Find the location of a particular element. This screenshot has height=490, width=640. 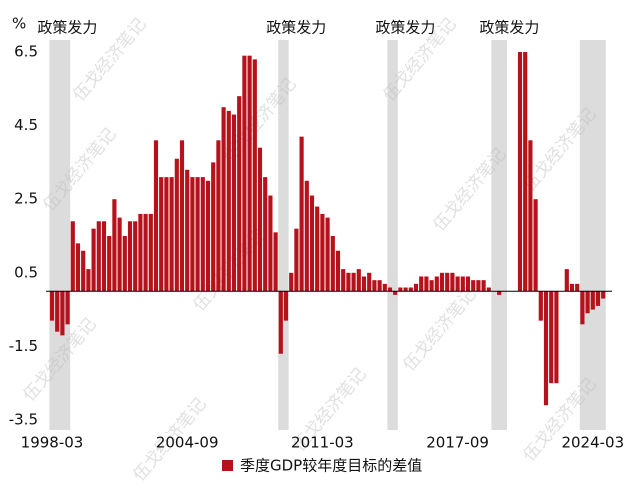

y-tick-label: 0.5 is located at coordinates (26, 272).